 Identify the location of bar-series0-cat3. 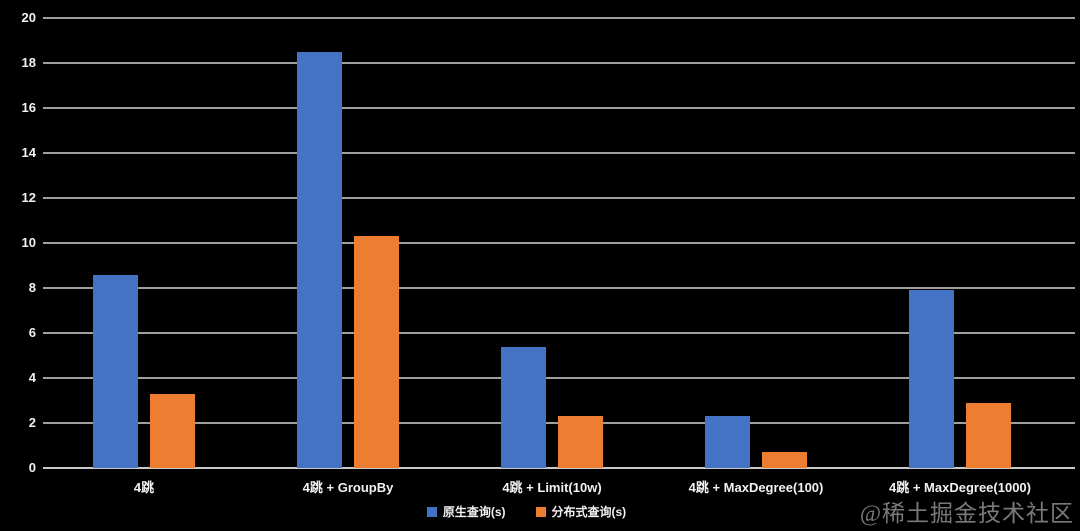
(727, 442).